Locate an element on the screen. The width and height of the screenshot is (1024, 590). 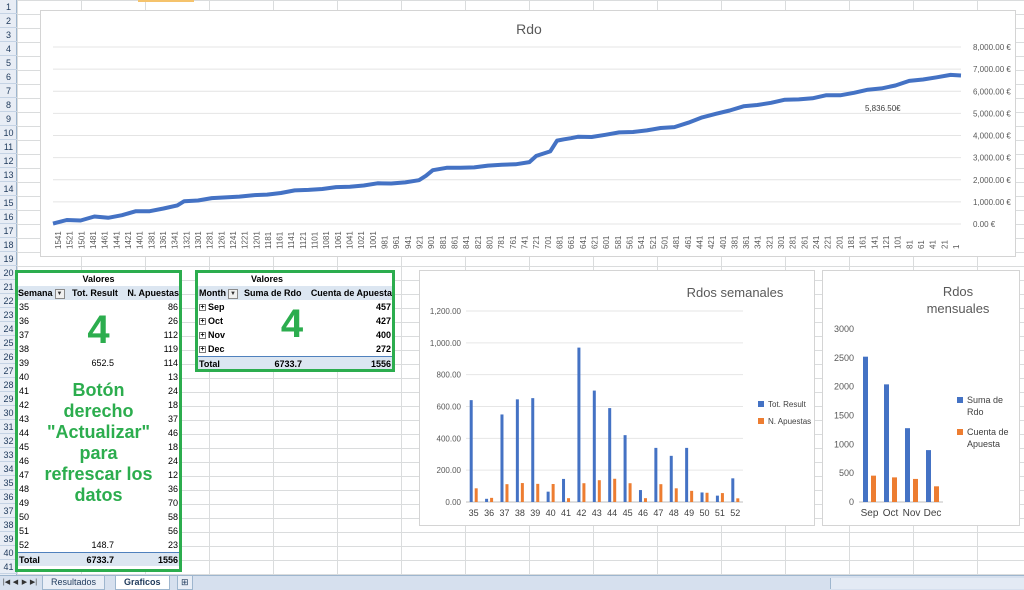
horizontal-scrollbar is located at coordinates (927, 583).